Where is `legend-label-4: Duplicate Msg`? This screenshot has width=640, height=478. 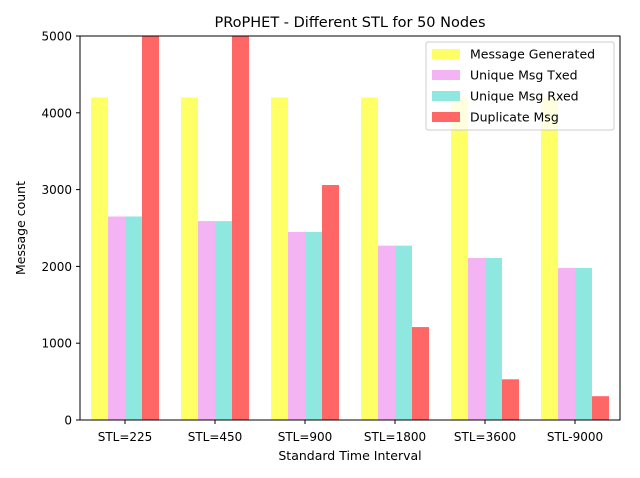 legend-label-4: Duplicate Msg is located at coordinates (514, 117).